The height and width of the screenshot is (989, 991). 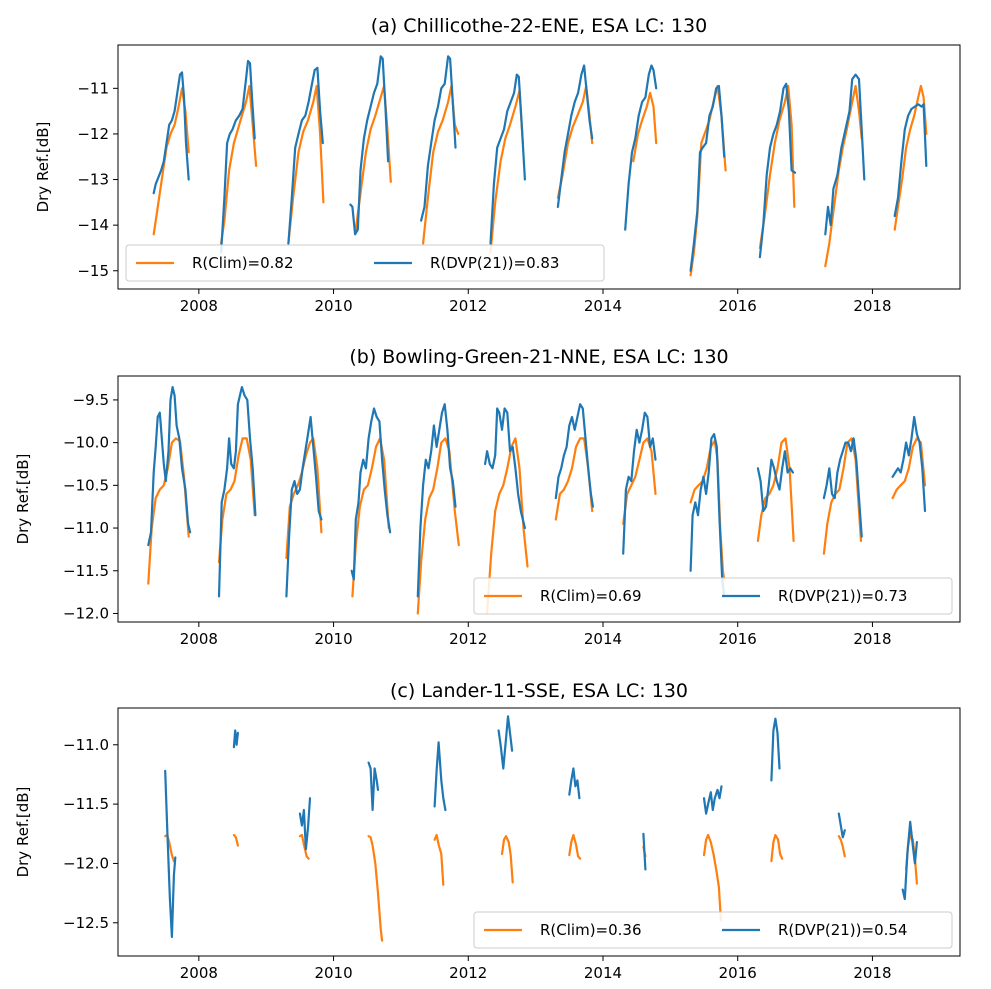 I want to click on y-tick-label: −14, so click(x=93, y=225).